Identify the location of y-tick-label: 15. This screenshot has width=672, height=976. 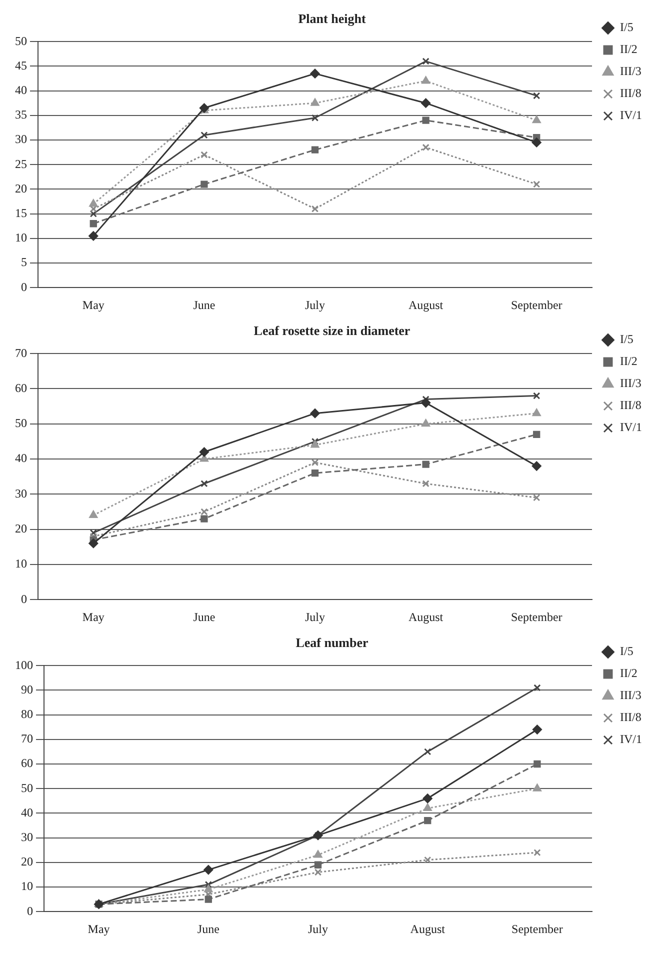
(21, 213).